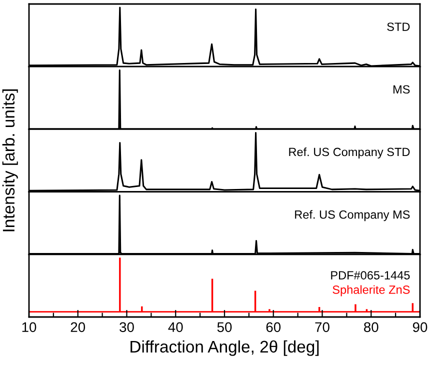  I want to click on x-tick-label: 30, so click(127, 327).